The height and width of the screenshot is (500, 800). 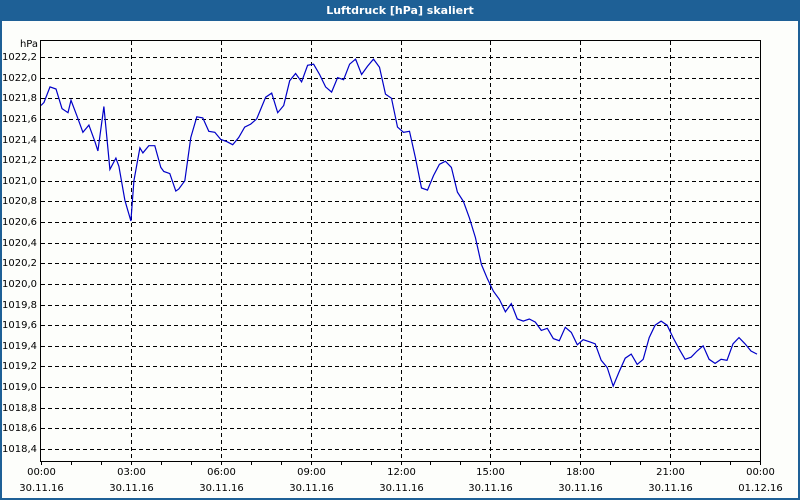 What do you see at coordinates (19, 222) in the screenshot?
I see `y-tick-label: 1020,6` at bounding box center [19, 222].